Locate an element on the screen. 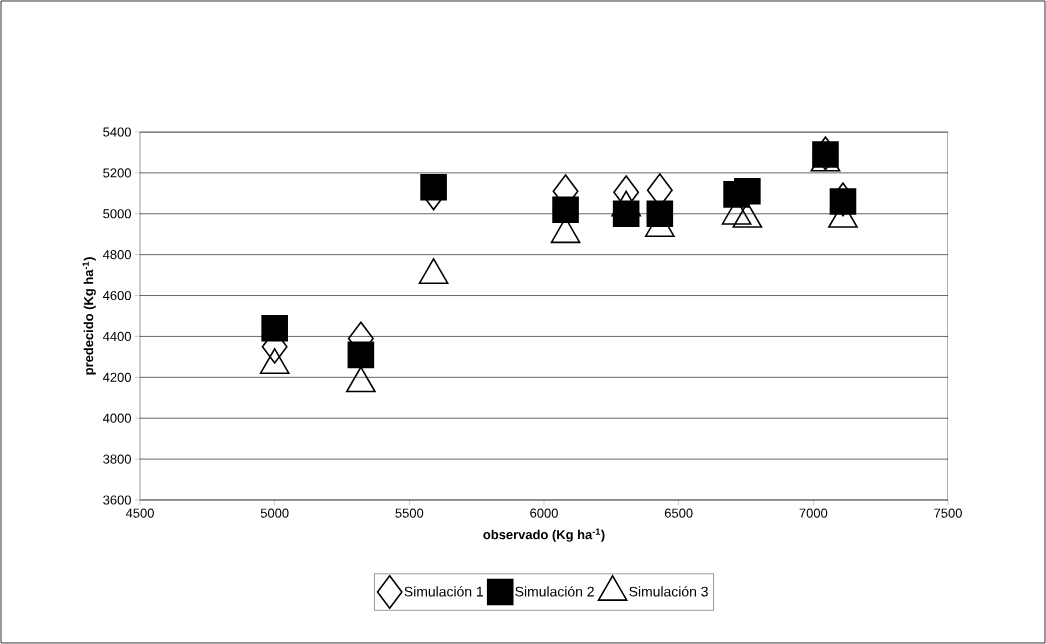 The height and width of the screenshot is (644, 1046). x-axis-title: observado (Kg ha$^{-1}$) is located at coordinates (544, 535).